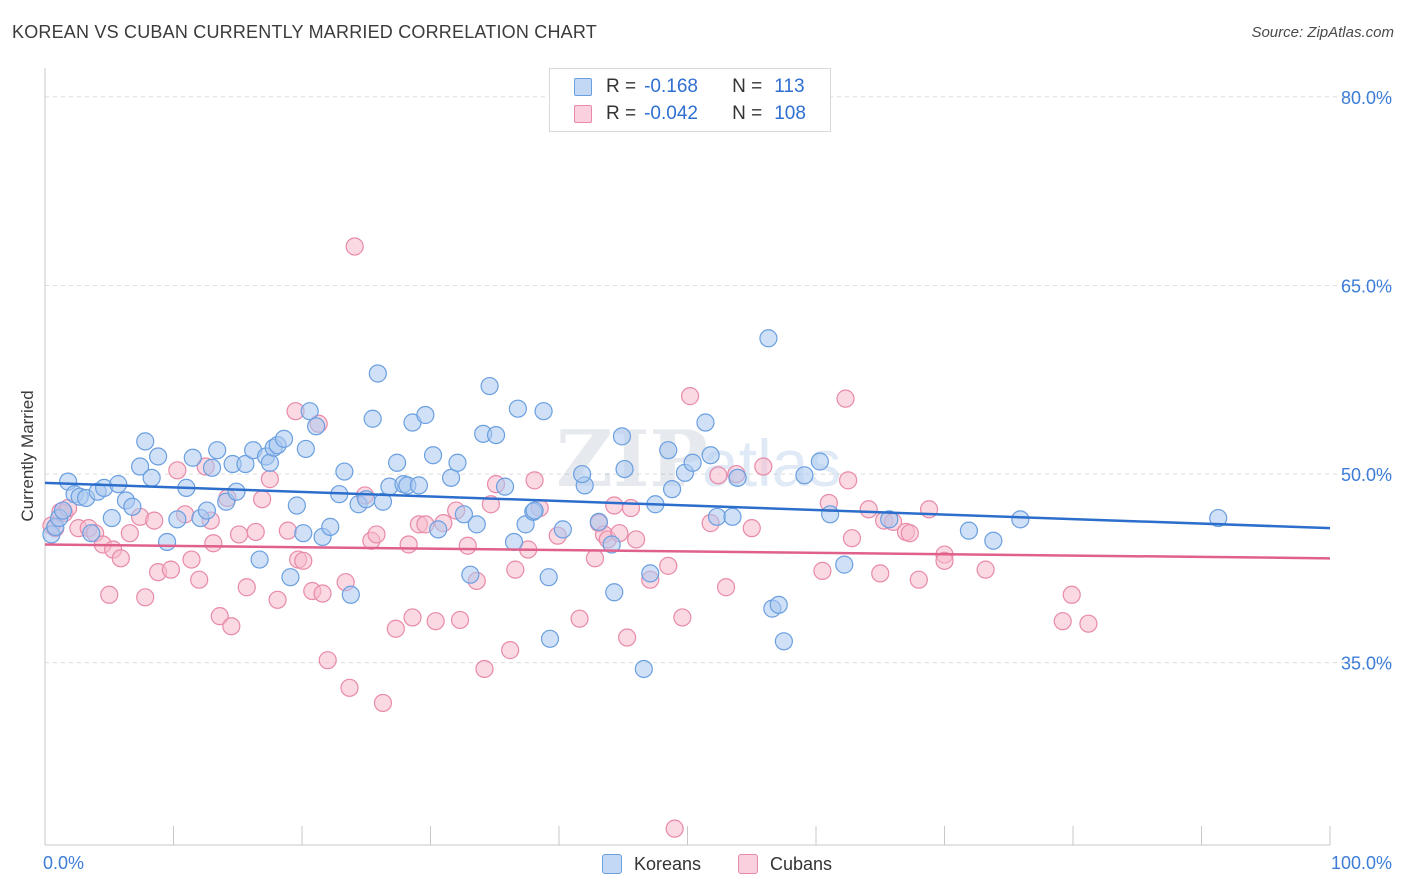 This screenshot has width=1406, height=892. I want to click on y-tick-label: 80.0%, so click(1366, 98).